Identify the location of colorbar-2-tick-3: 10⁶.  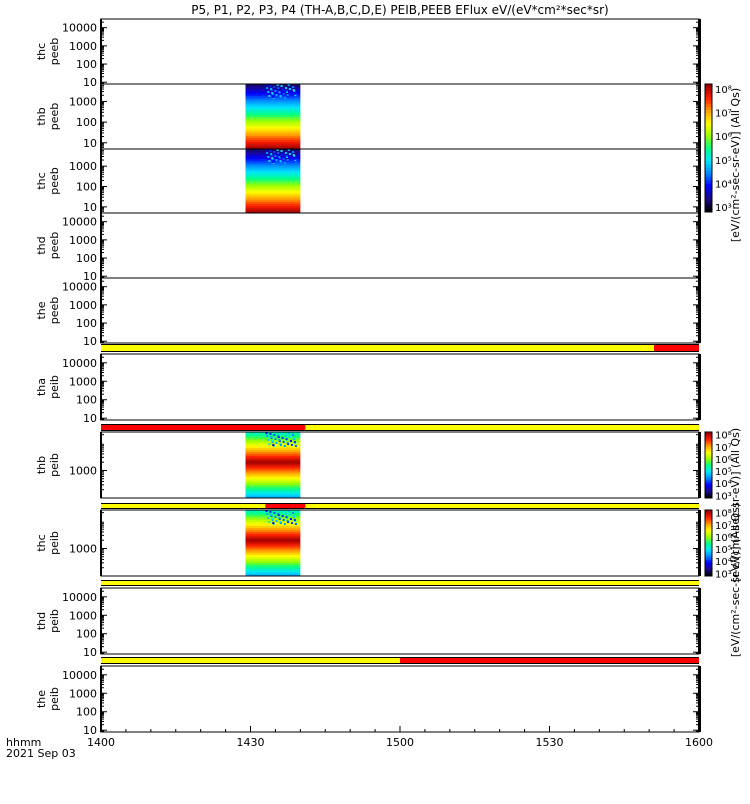
(723, 538).